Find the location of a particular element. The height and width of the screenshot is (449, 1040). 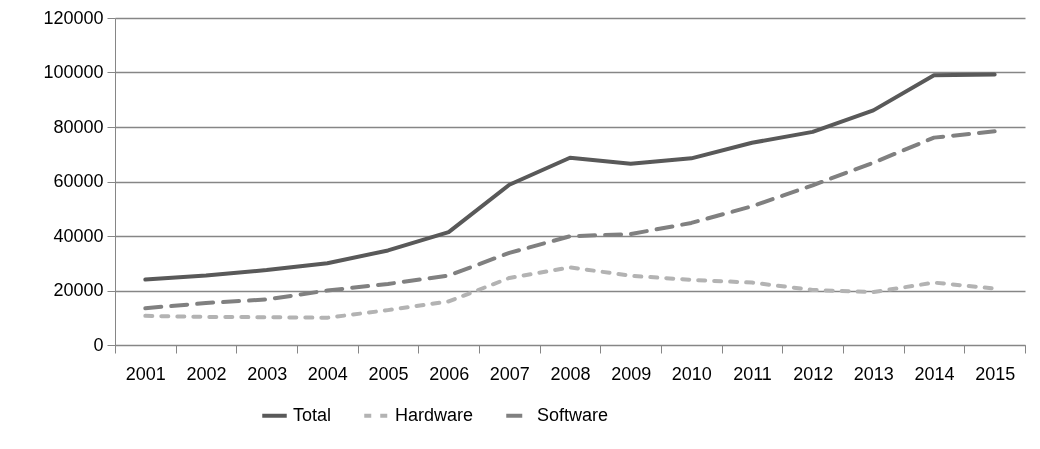

x-tick-label: 2007 is located at coordinates (509, 373).